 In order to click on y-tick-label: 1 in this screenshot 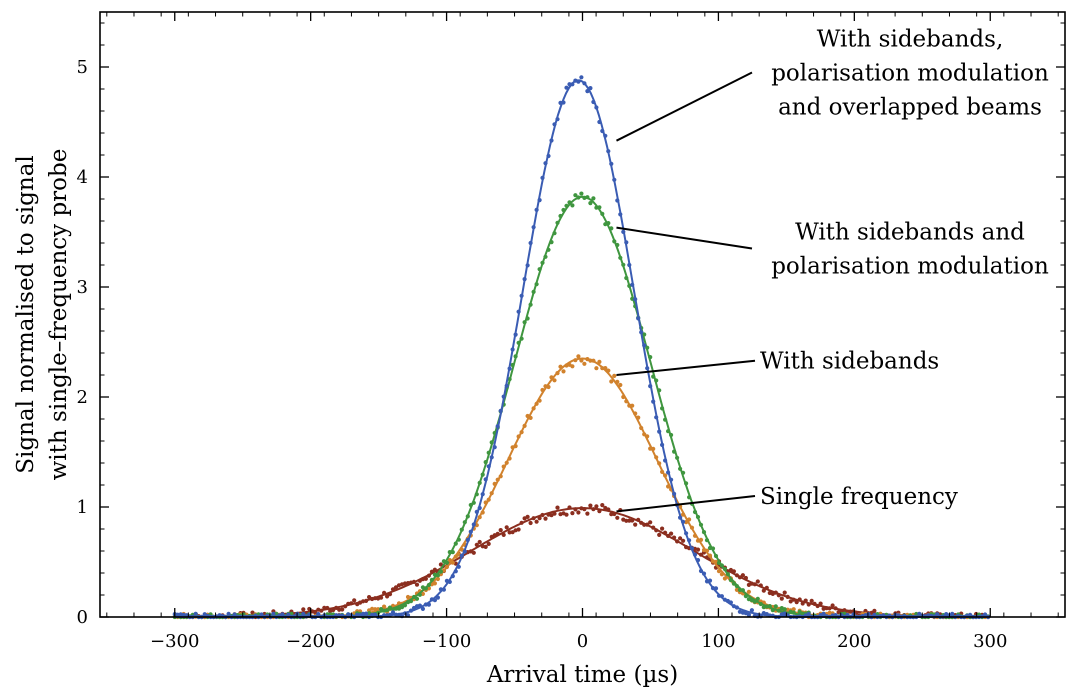, I will do `click(82, 507)`.